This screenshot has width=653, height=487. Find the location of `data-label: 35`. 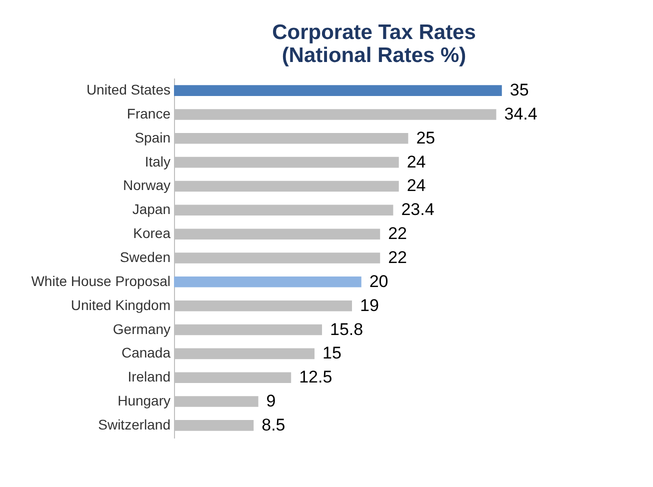

data-label: 35 is located at coordinates (519, 90).